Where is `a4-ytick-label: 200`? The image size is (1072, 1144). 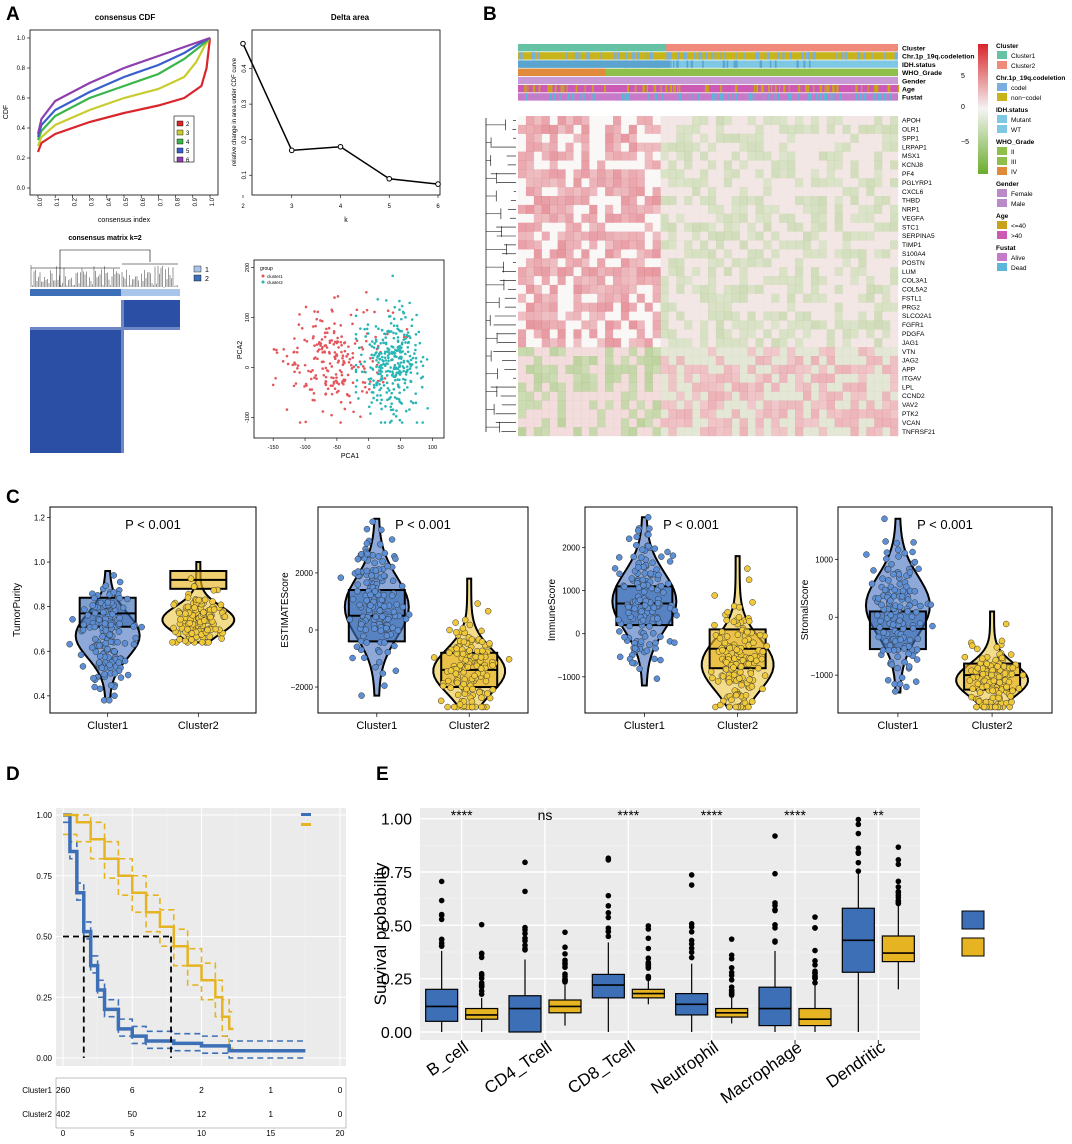 a4-ytick-label: 200 is located at coordinates (248, 267).